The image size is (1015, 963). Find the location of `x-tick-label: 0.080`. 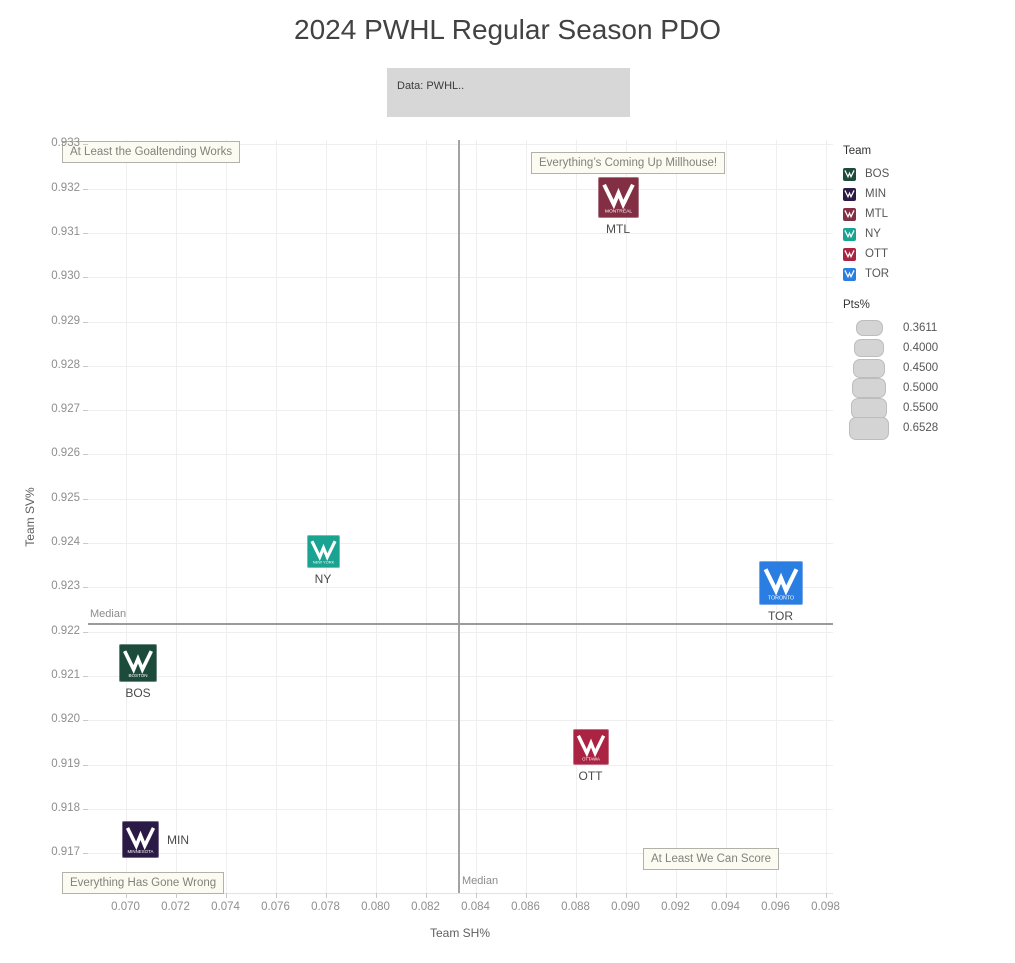

x-tick-label: 0.080 is located at coordinates (375, 907).